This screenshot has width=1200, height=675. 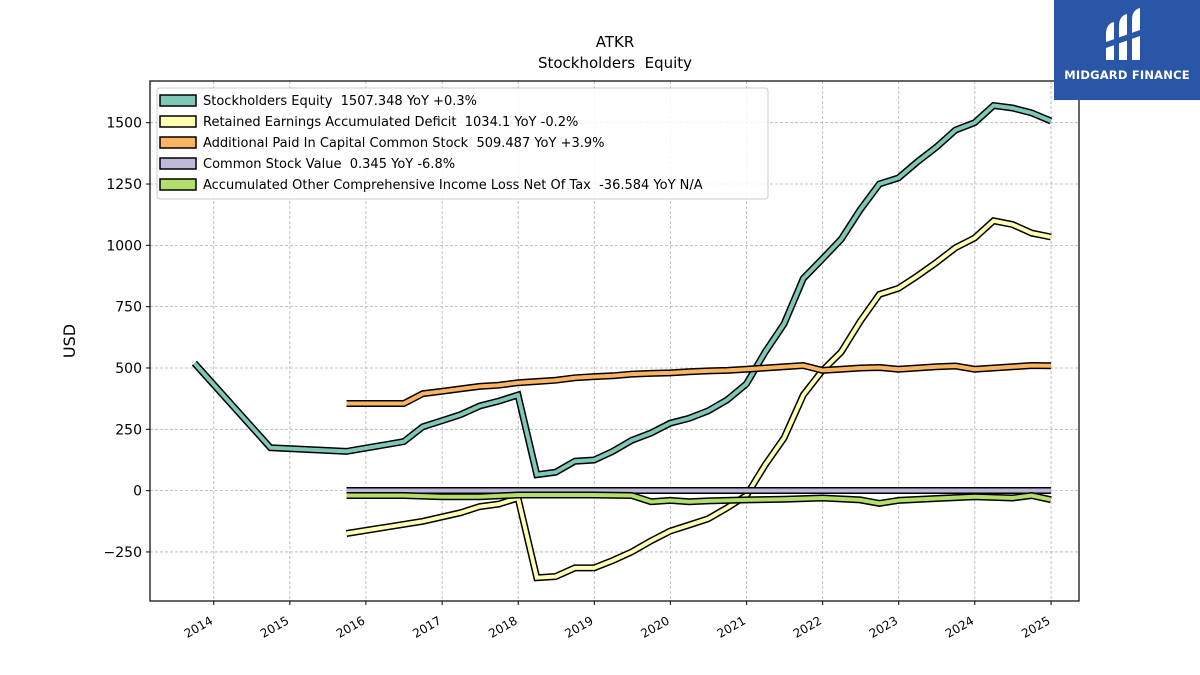 What do you see at coordinates (124, 246) in the screenshot?
I see `y-tick-label: 1000` at bounding box center [124, 246].